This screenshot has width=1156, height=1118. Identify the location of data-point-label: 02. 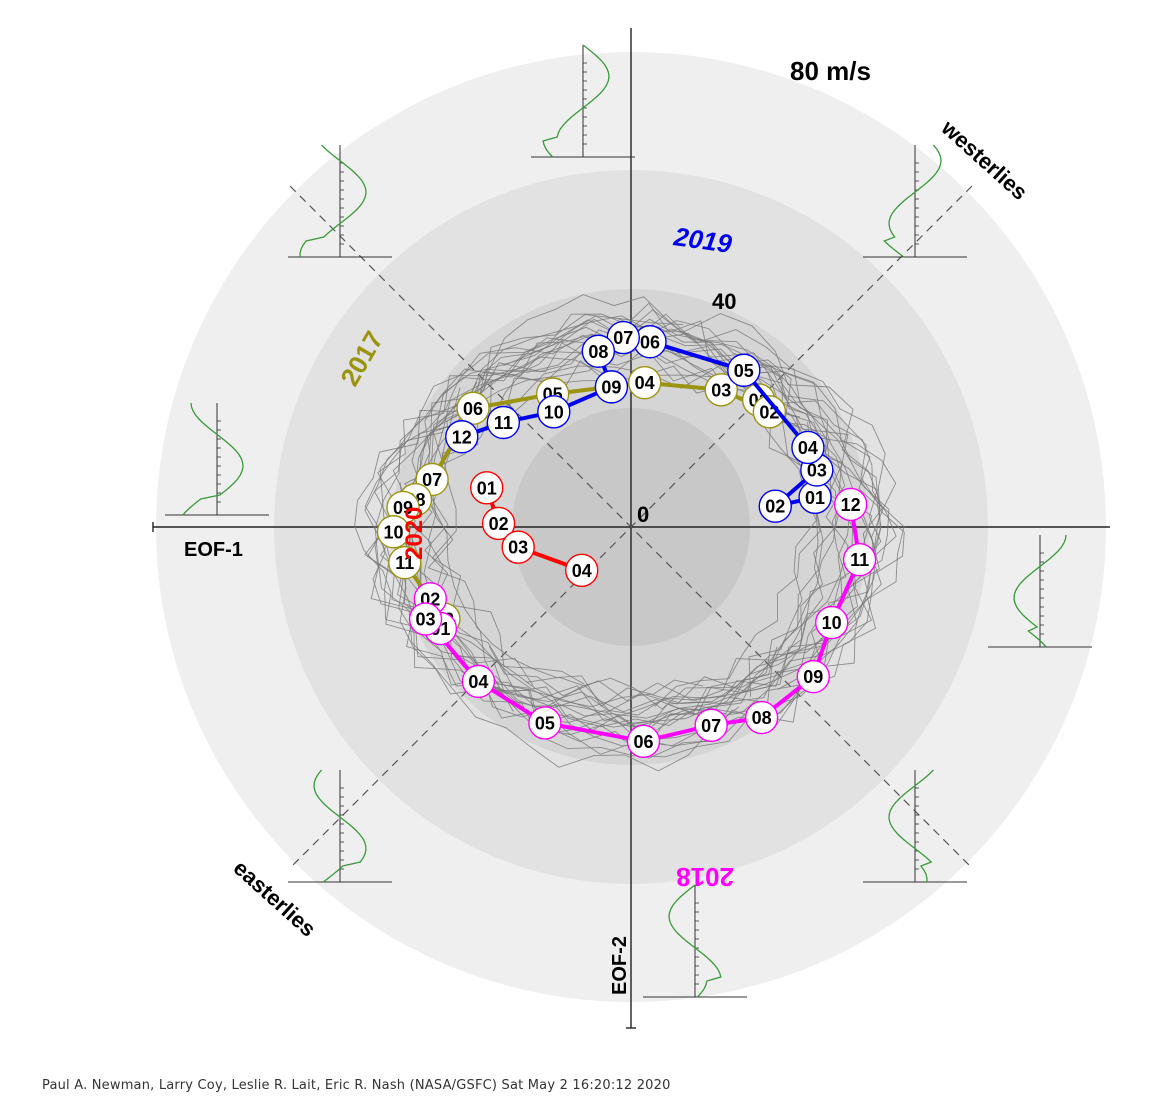
(499, 524).